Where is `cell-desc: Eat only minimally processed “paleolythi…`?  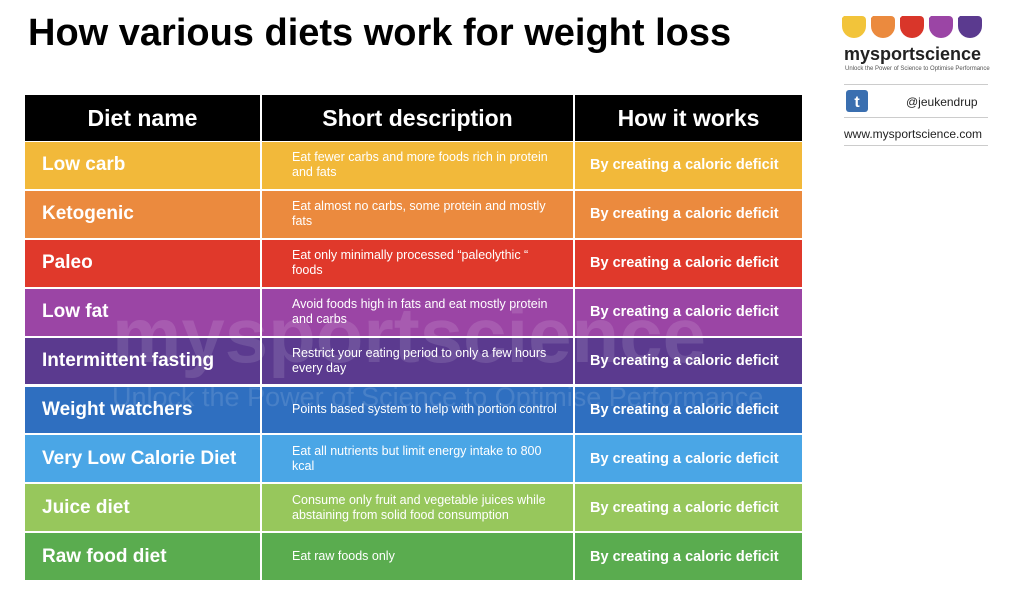
cell-desc: Eat only minimally processed “paleolythi… is located at coordinates (417, 263).